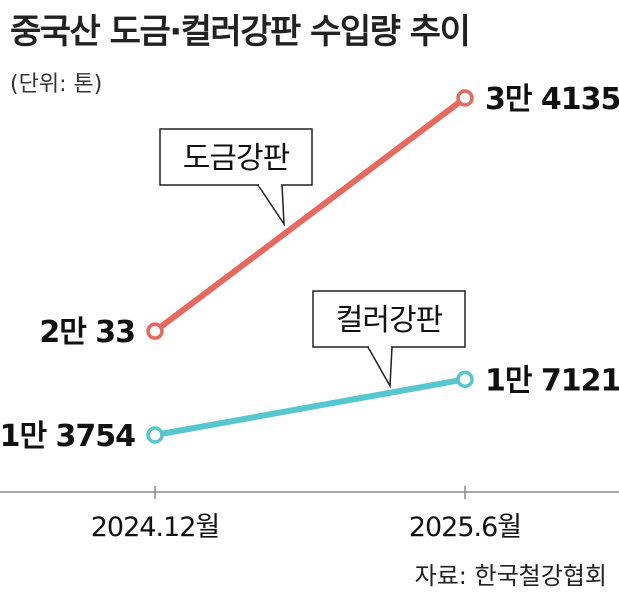  I want to click on series-label: 도금강판, so click(236, 158).